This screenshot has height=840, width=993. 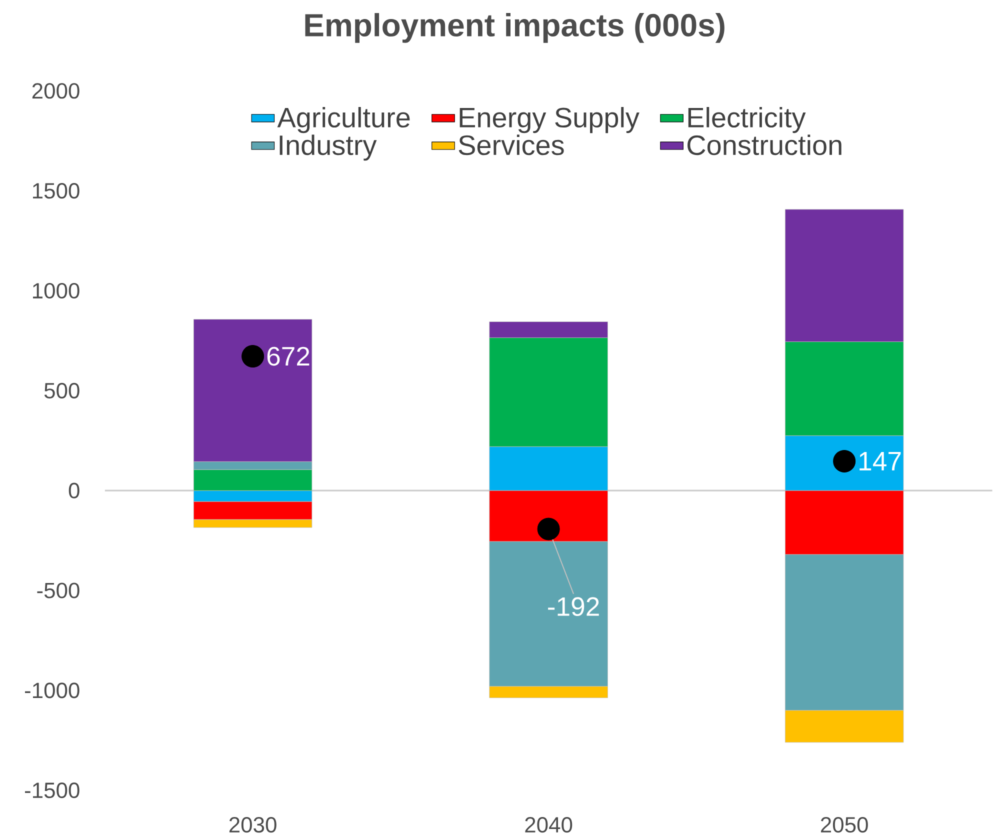 What do you see at coordinates (343, 119) in the screenshot?
I see `legend-label: Agriculture` at bounding box center [343, 119].